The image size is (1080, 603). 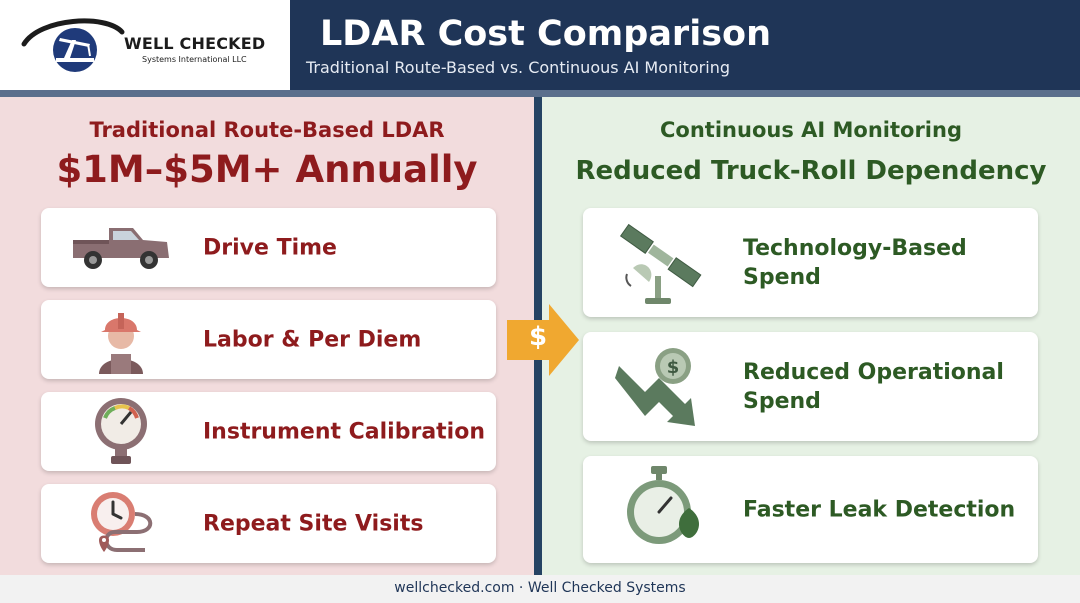 I want to click on card-labor: Labor & Per Diem, so click(x=268, y=339).